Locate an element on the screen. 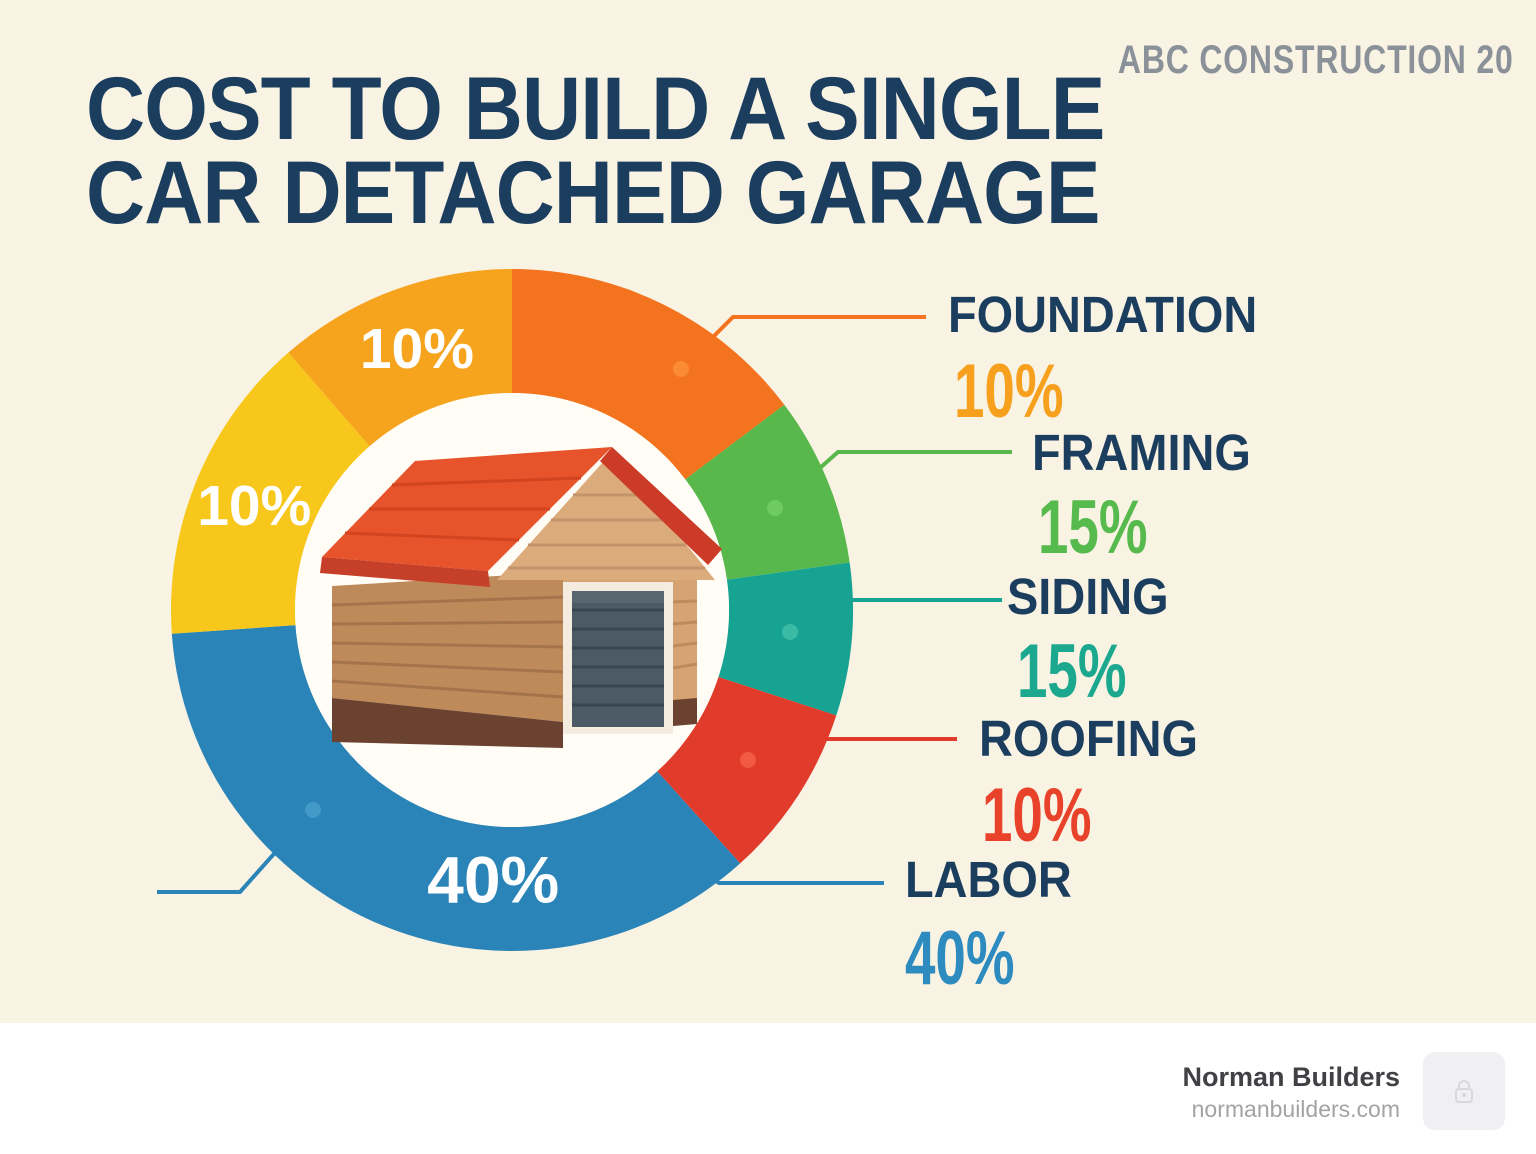 Image resolution: width=1536 pixels, height=1154 pixels. slice-labels: 40% 10% 10% is located at coordinates (378, 617).